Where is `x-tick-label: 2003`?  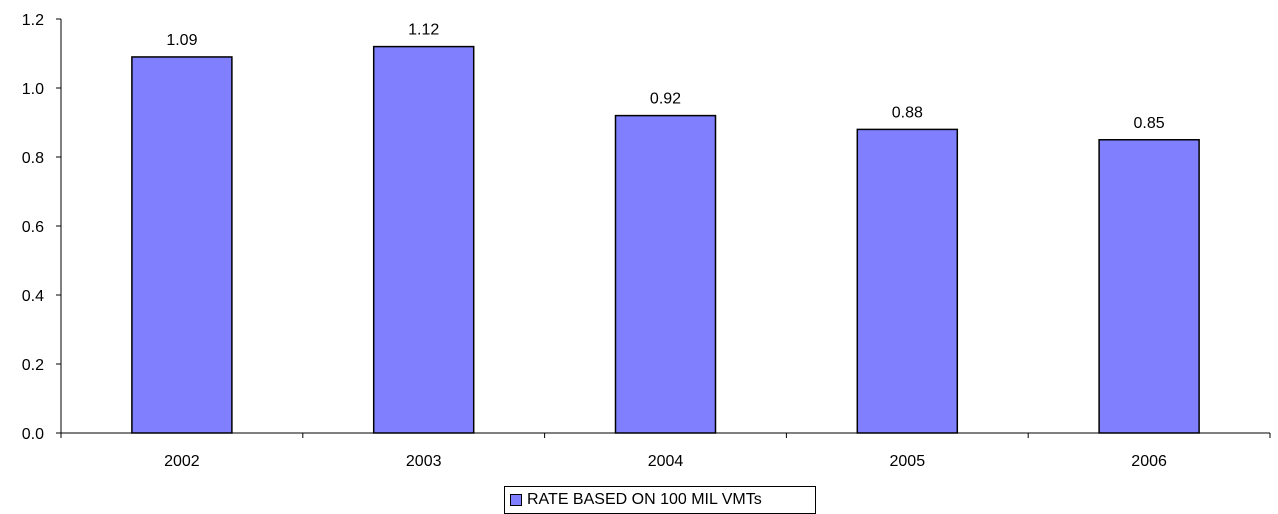 x-tick-label: 2003 is located at coordinates (424, 461).